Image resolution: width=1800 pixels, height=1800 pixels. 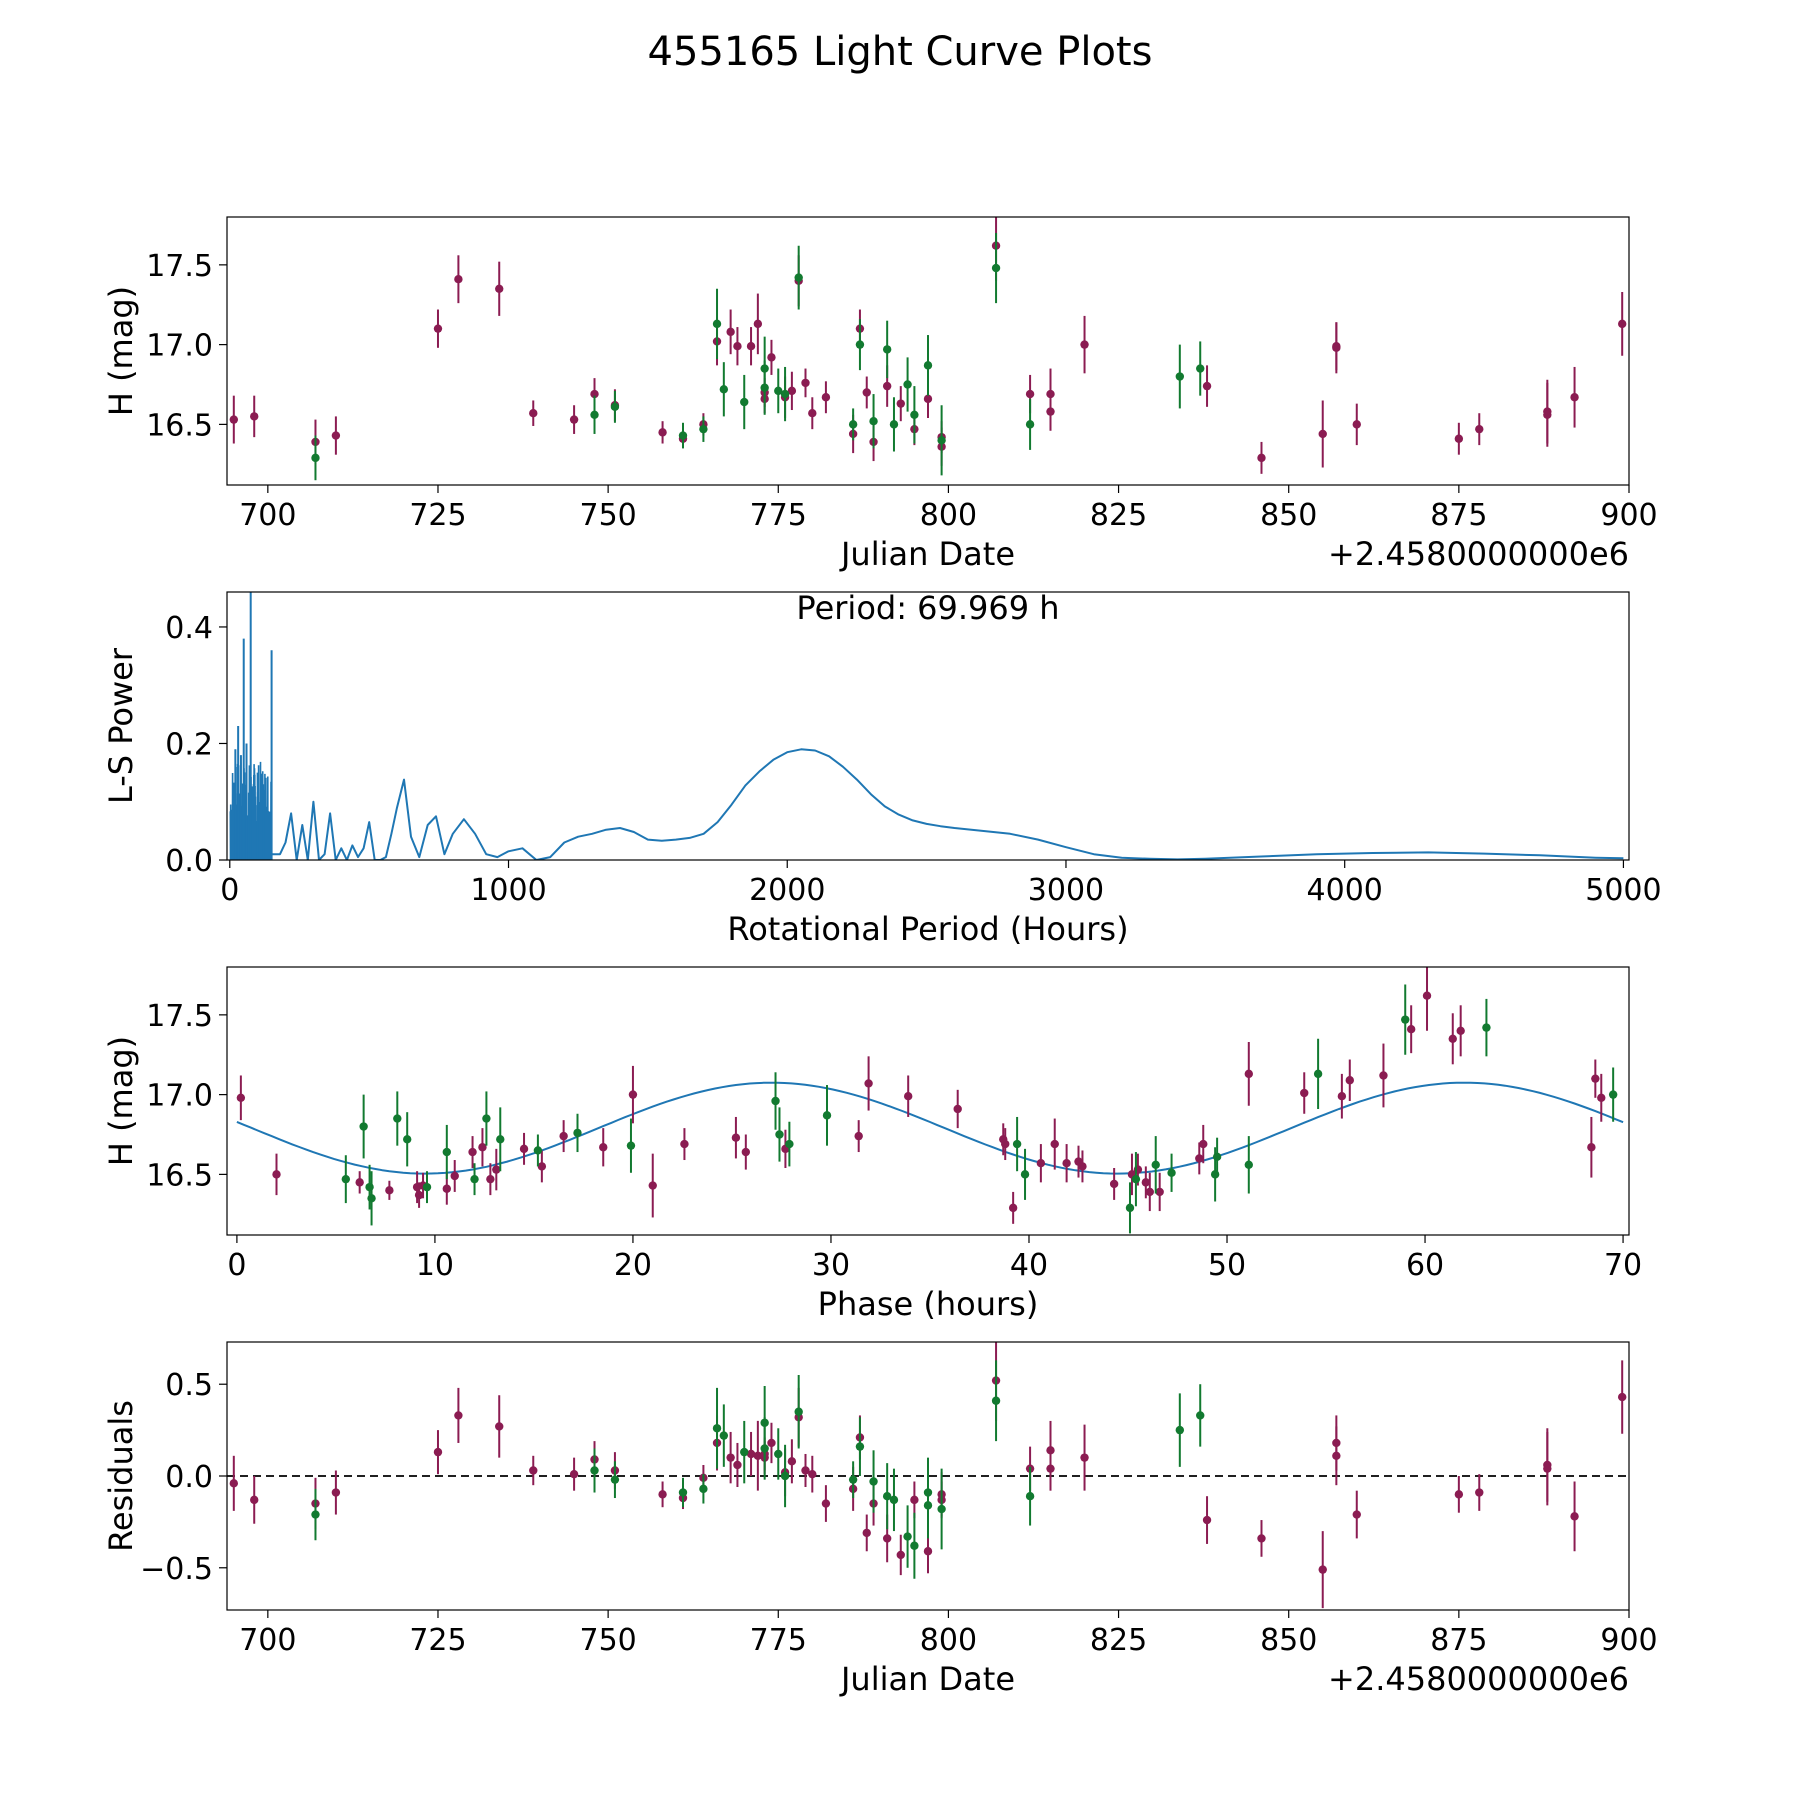 I want to click on y-tick-label: 16.5, so click(x=179, y=425).